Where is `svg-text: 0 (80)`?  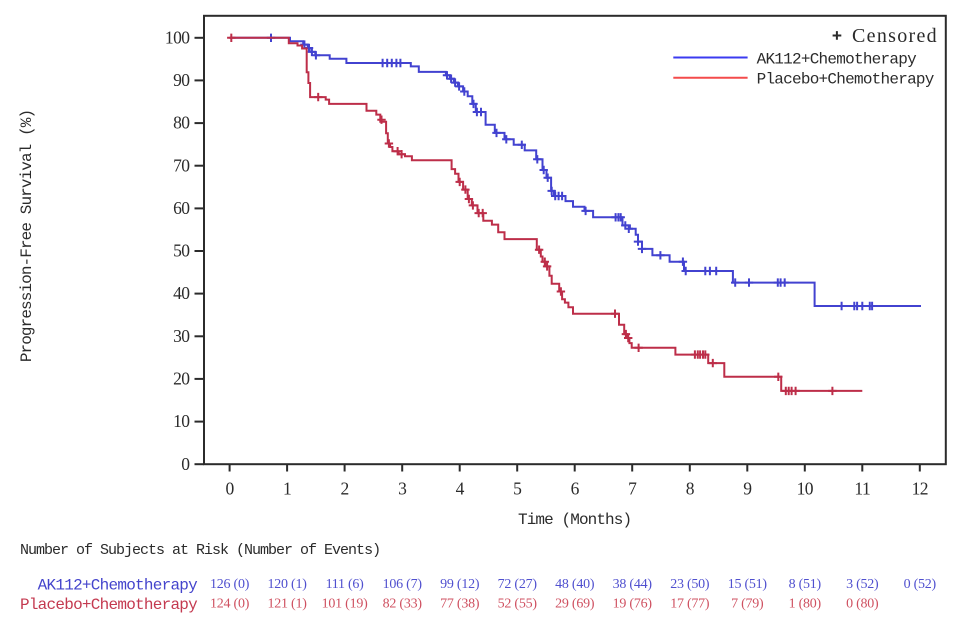
svg-text: 0 (80) is located at coordinates (862, 604).